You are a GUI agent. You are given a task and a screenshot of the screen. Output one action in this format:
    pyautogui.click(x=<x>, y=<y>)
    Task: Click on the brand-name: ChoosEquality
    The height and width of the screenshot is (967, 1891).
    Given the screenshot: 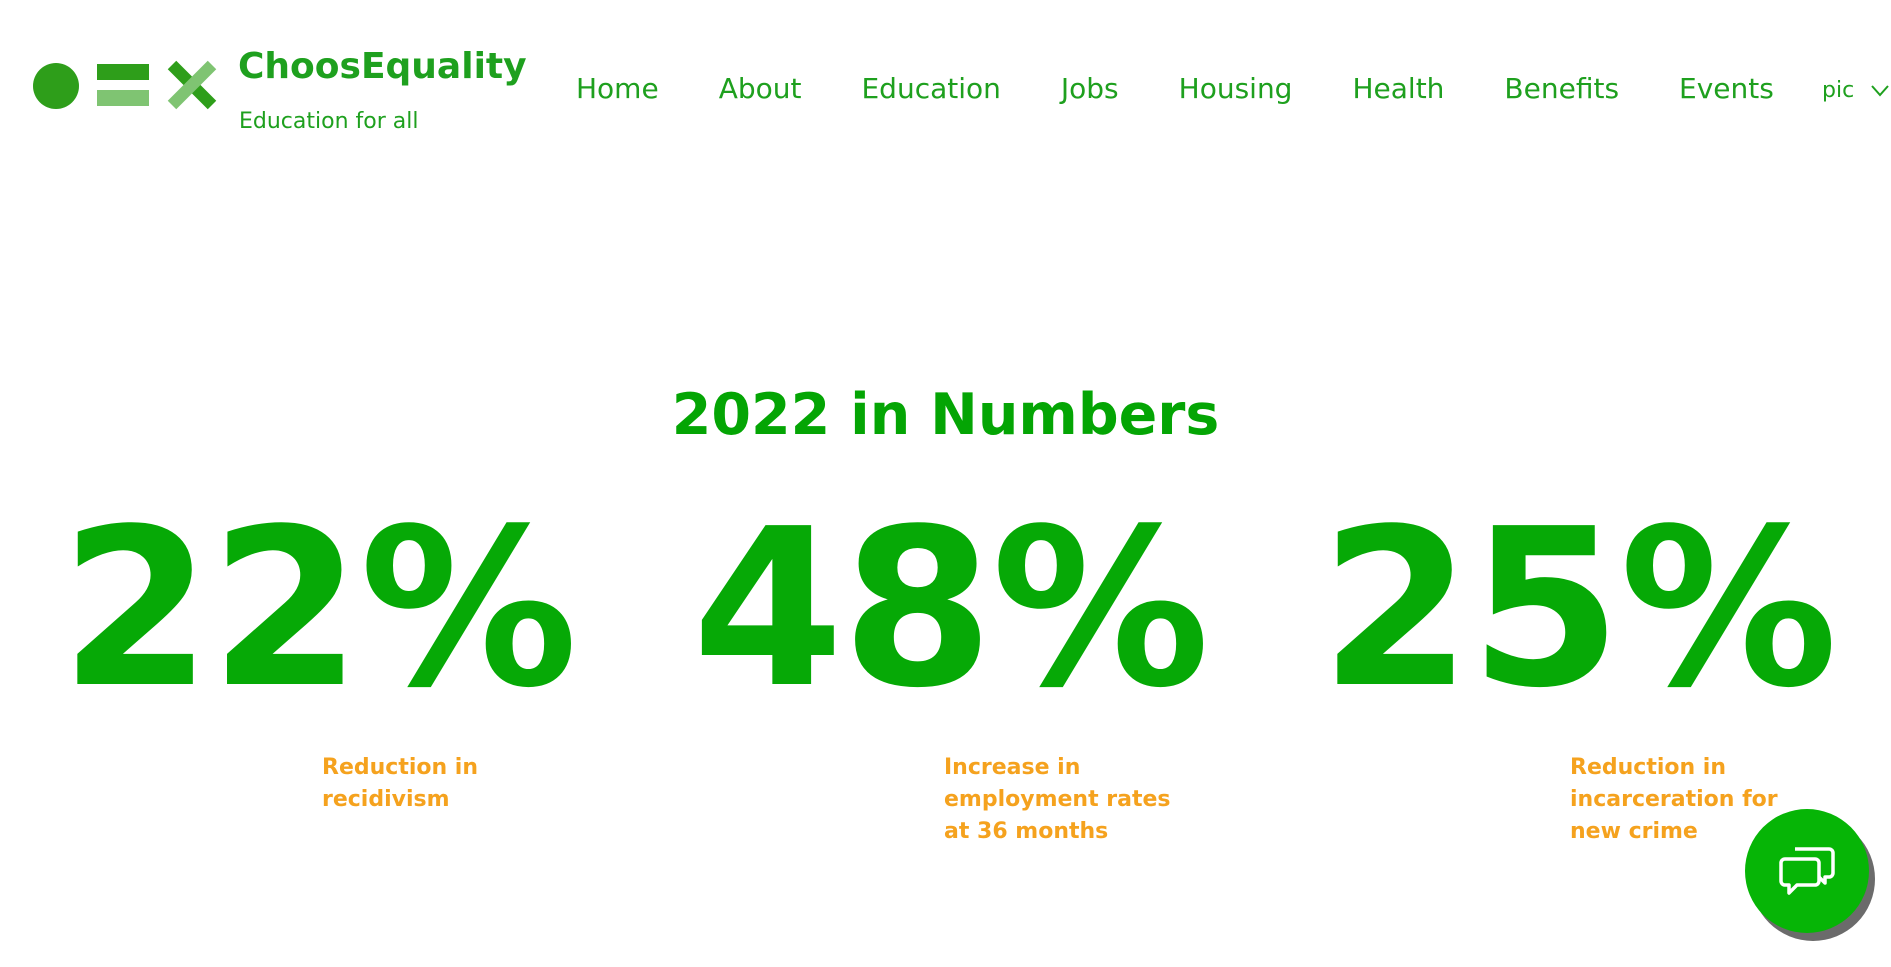 What is the action you would take?
    pyautogui.click(x=382, y=66)
    